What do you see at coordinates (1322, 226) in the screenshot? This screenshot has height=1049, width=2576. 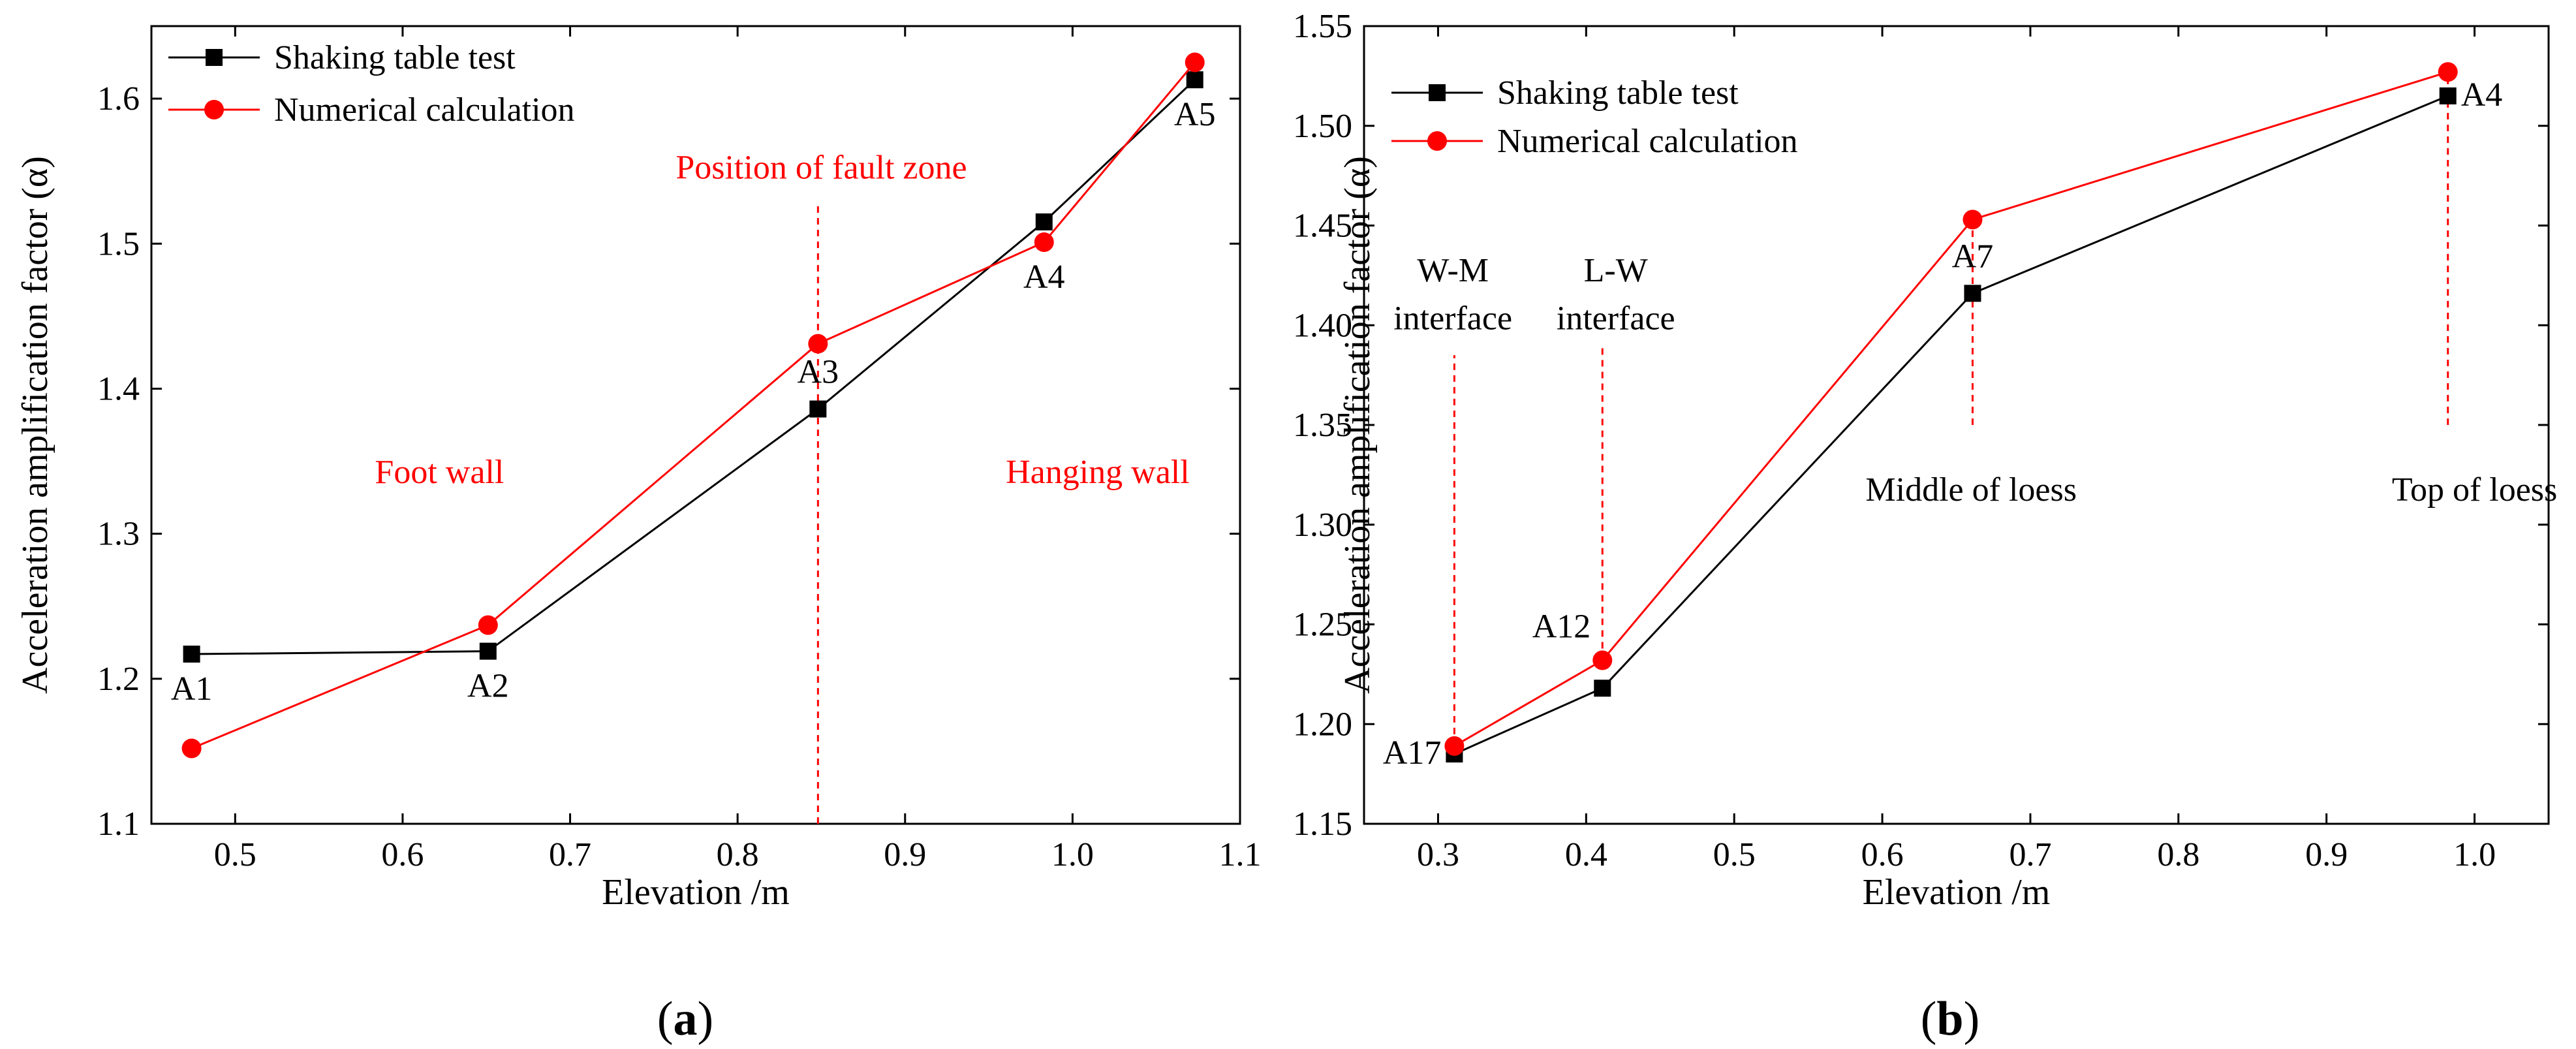 I see `y-tick-label-b: 1.45` at bounding box center [1322, 226].